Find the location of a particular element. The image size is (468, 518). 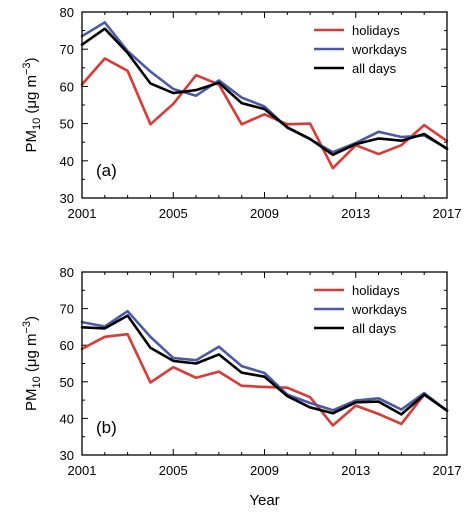

panel-label: (a) is located at coordinates (106, 170).